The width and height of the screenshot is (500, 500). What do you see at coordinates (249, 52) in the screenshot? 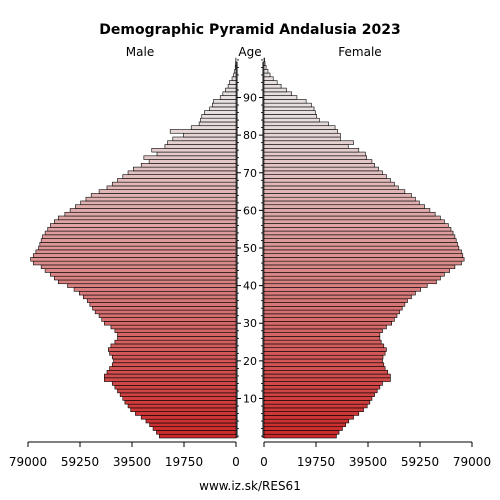
I see `age-label: Age` at bounding box center [249, 52].